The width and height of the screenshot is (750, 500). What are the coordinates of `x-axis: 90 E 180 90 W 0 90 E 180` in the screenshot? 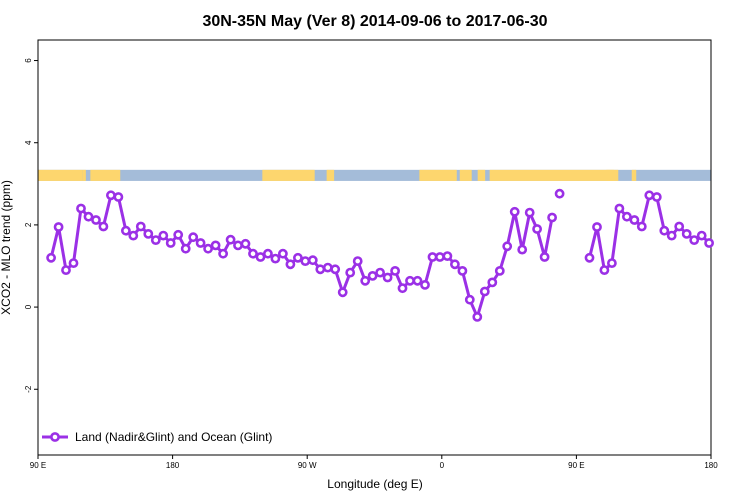 It's located at (374, 462).